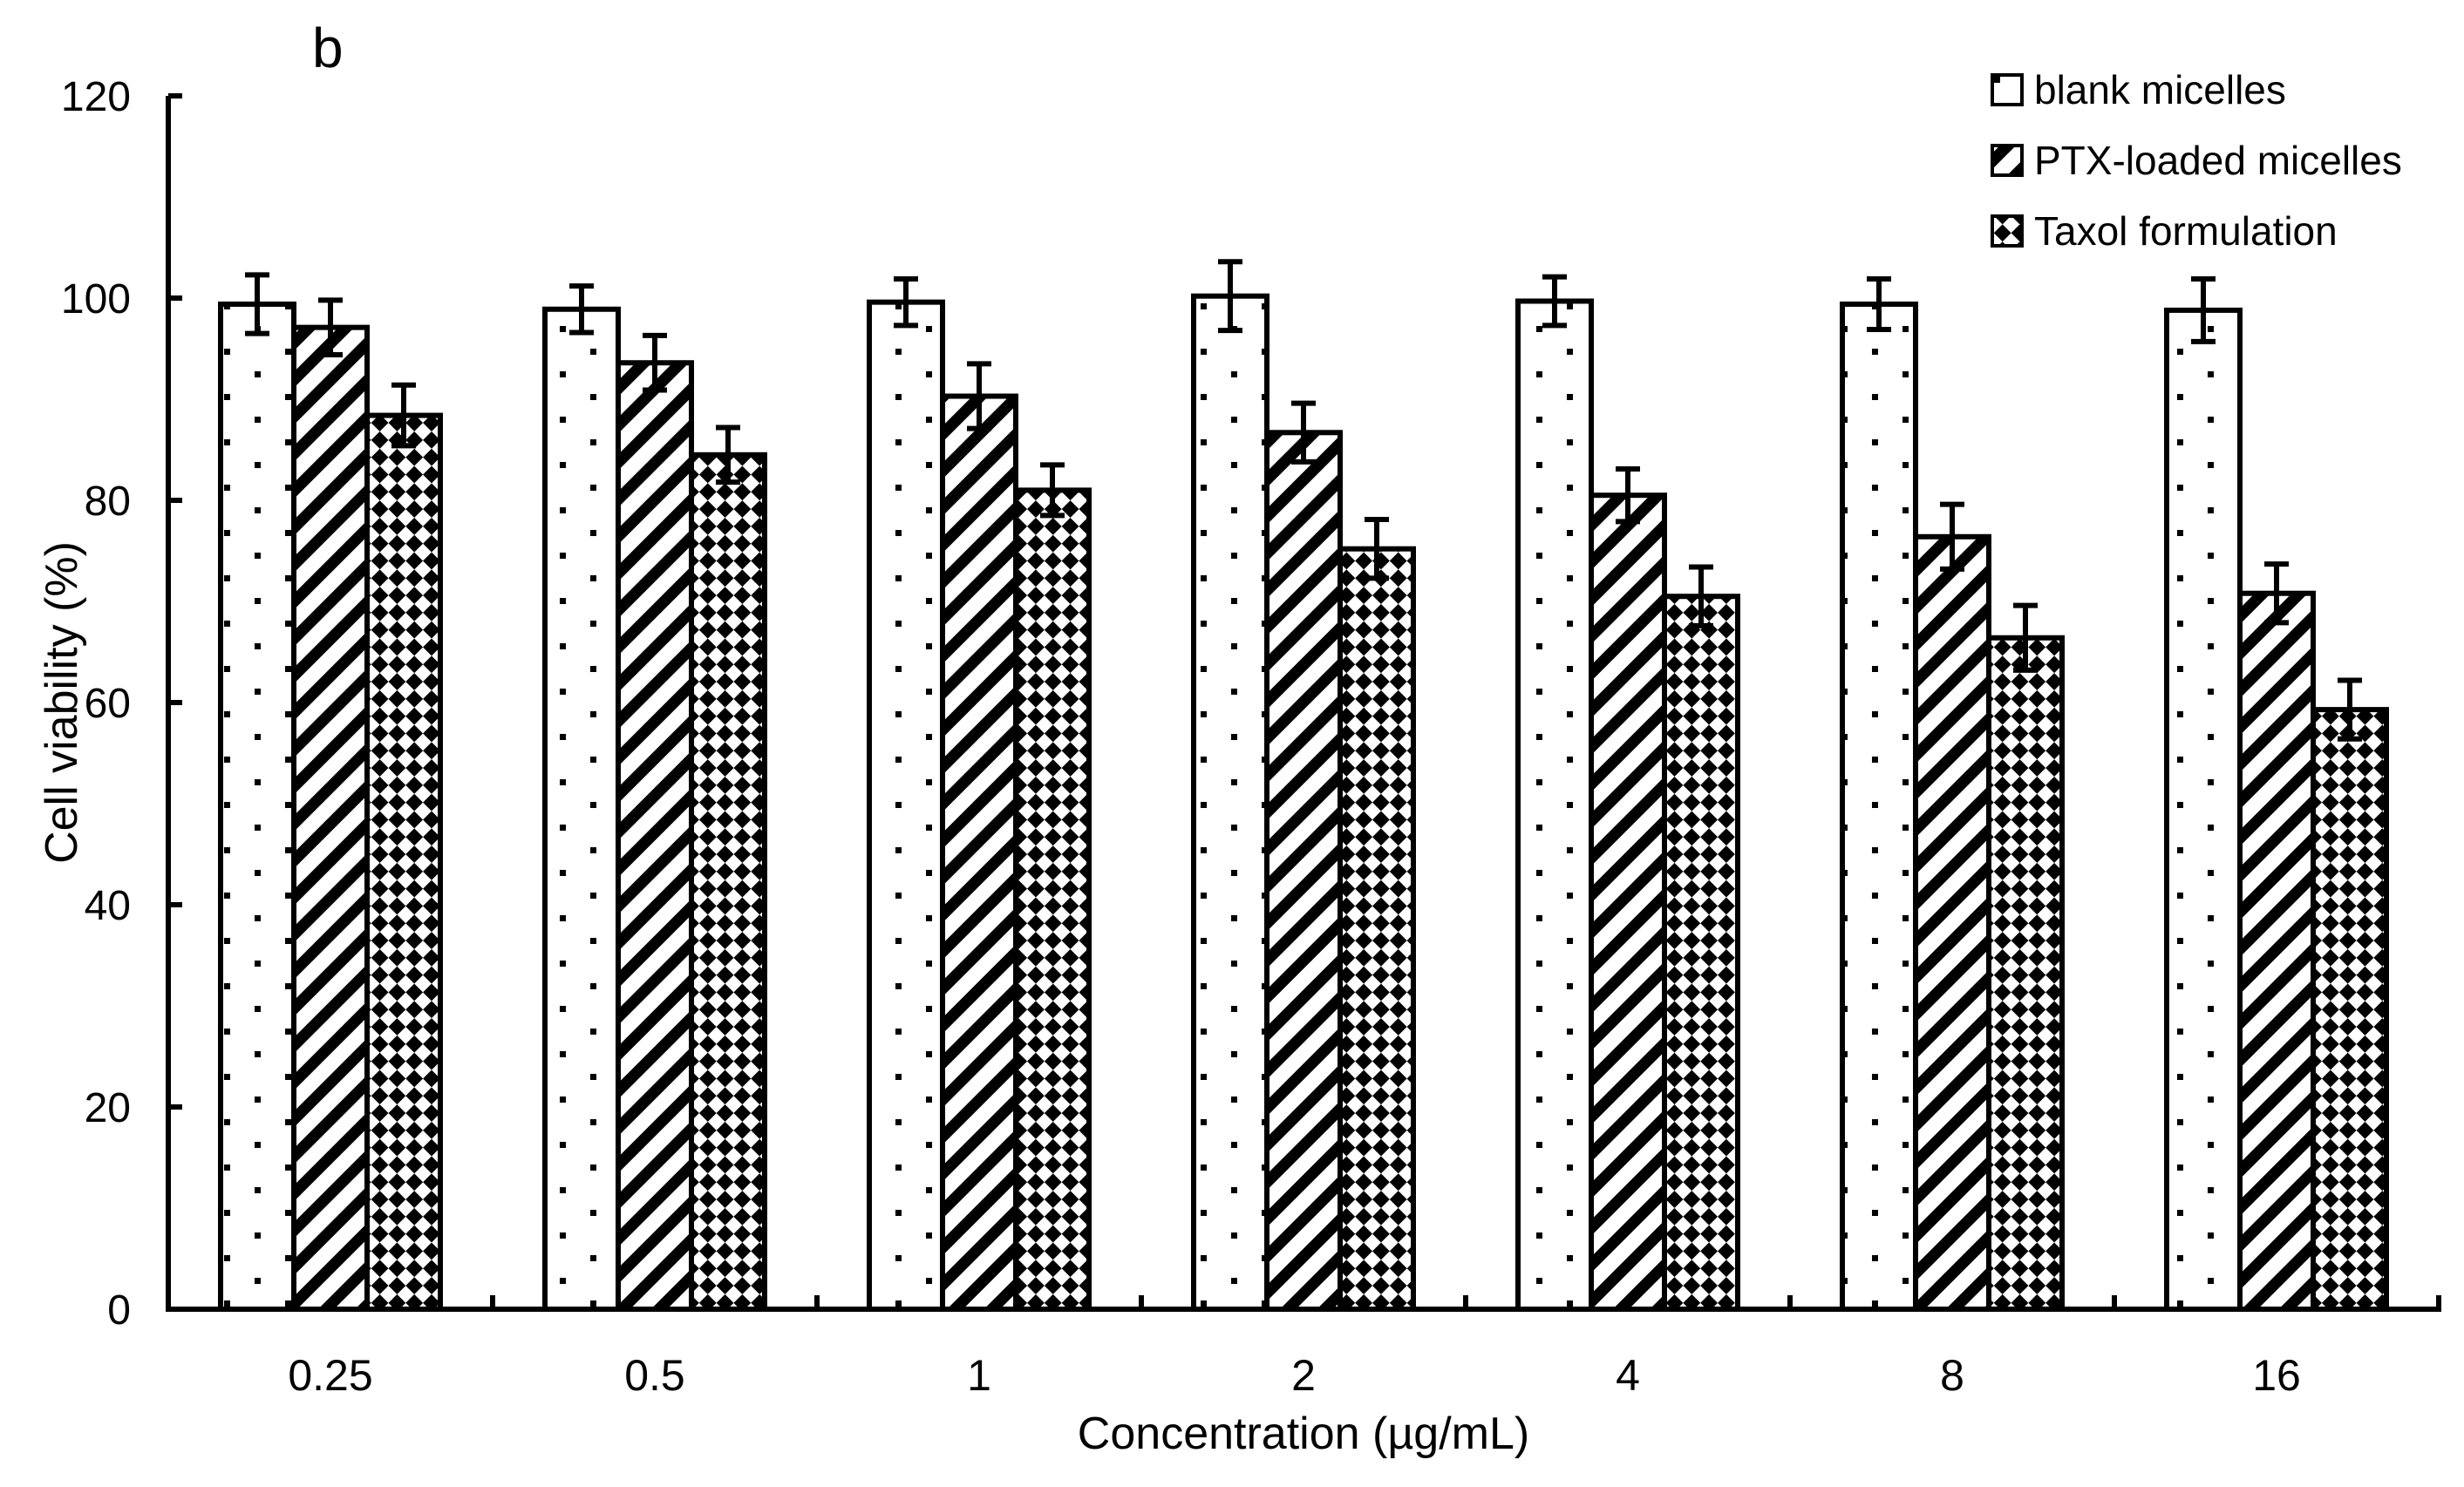 The image size is (2464, 1487). Describe the element at coordinates (62, 702) in the screenshot. I see `y-axis-title: Cell viability (%)` at that location.